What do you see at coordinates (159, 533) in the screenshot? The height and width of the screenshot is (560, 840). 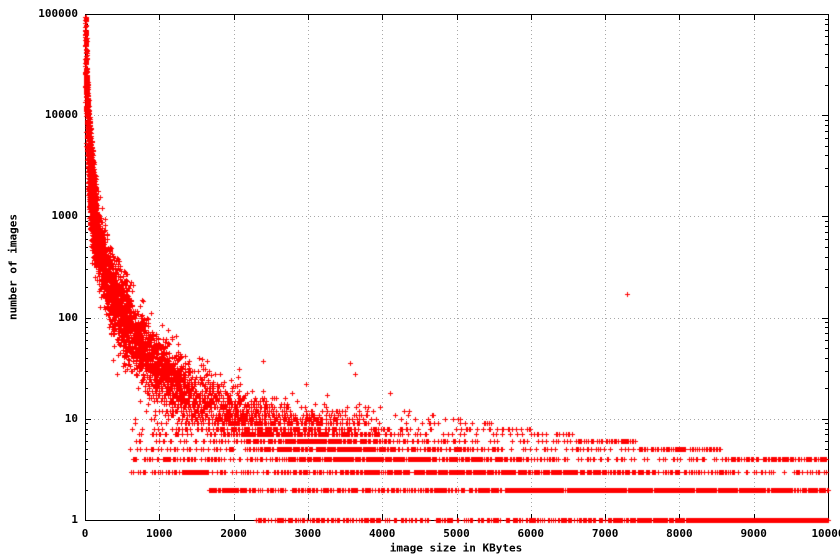 I see `x-tick-label: 1000` at bounding box center [159, 533].